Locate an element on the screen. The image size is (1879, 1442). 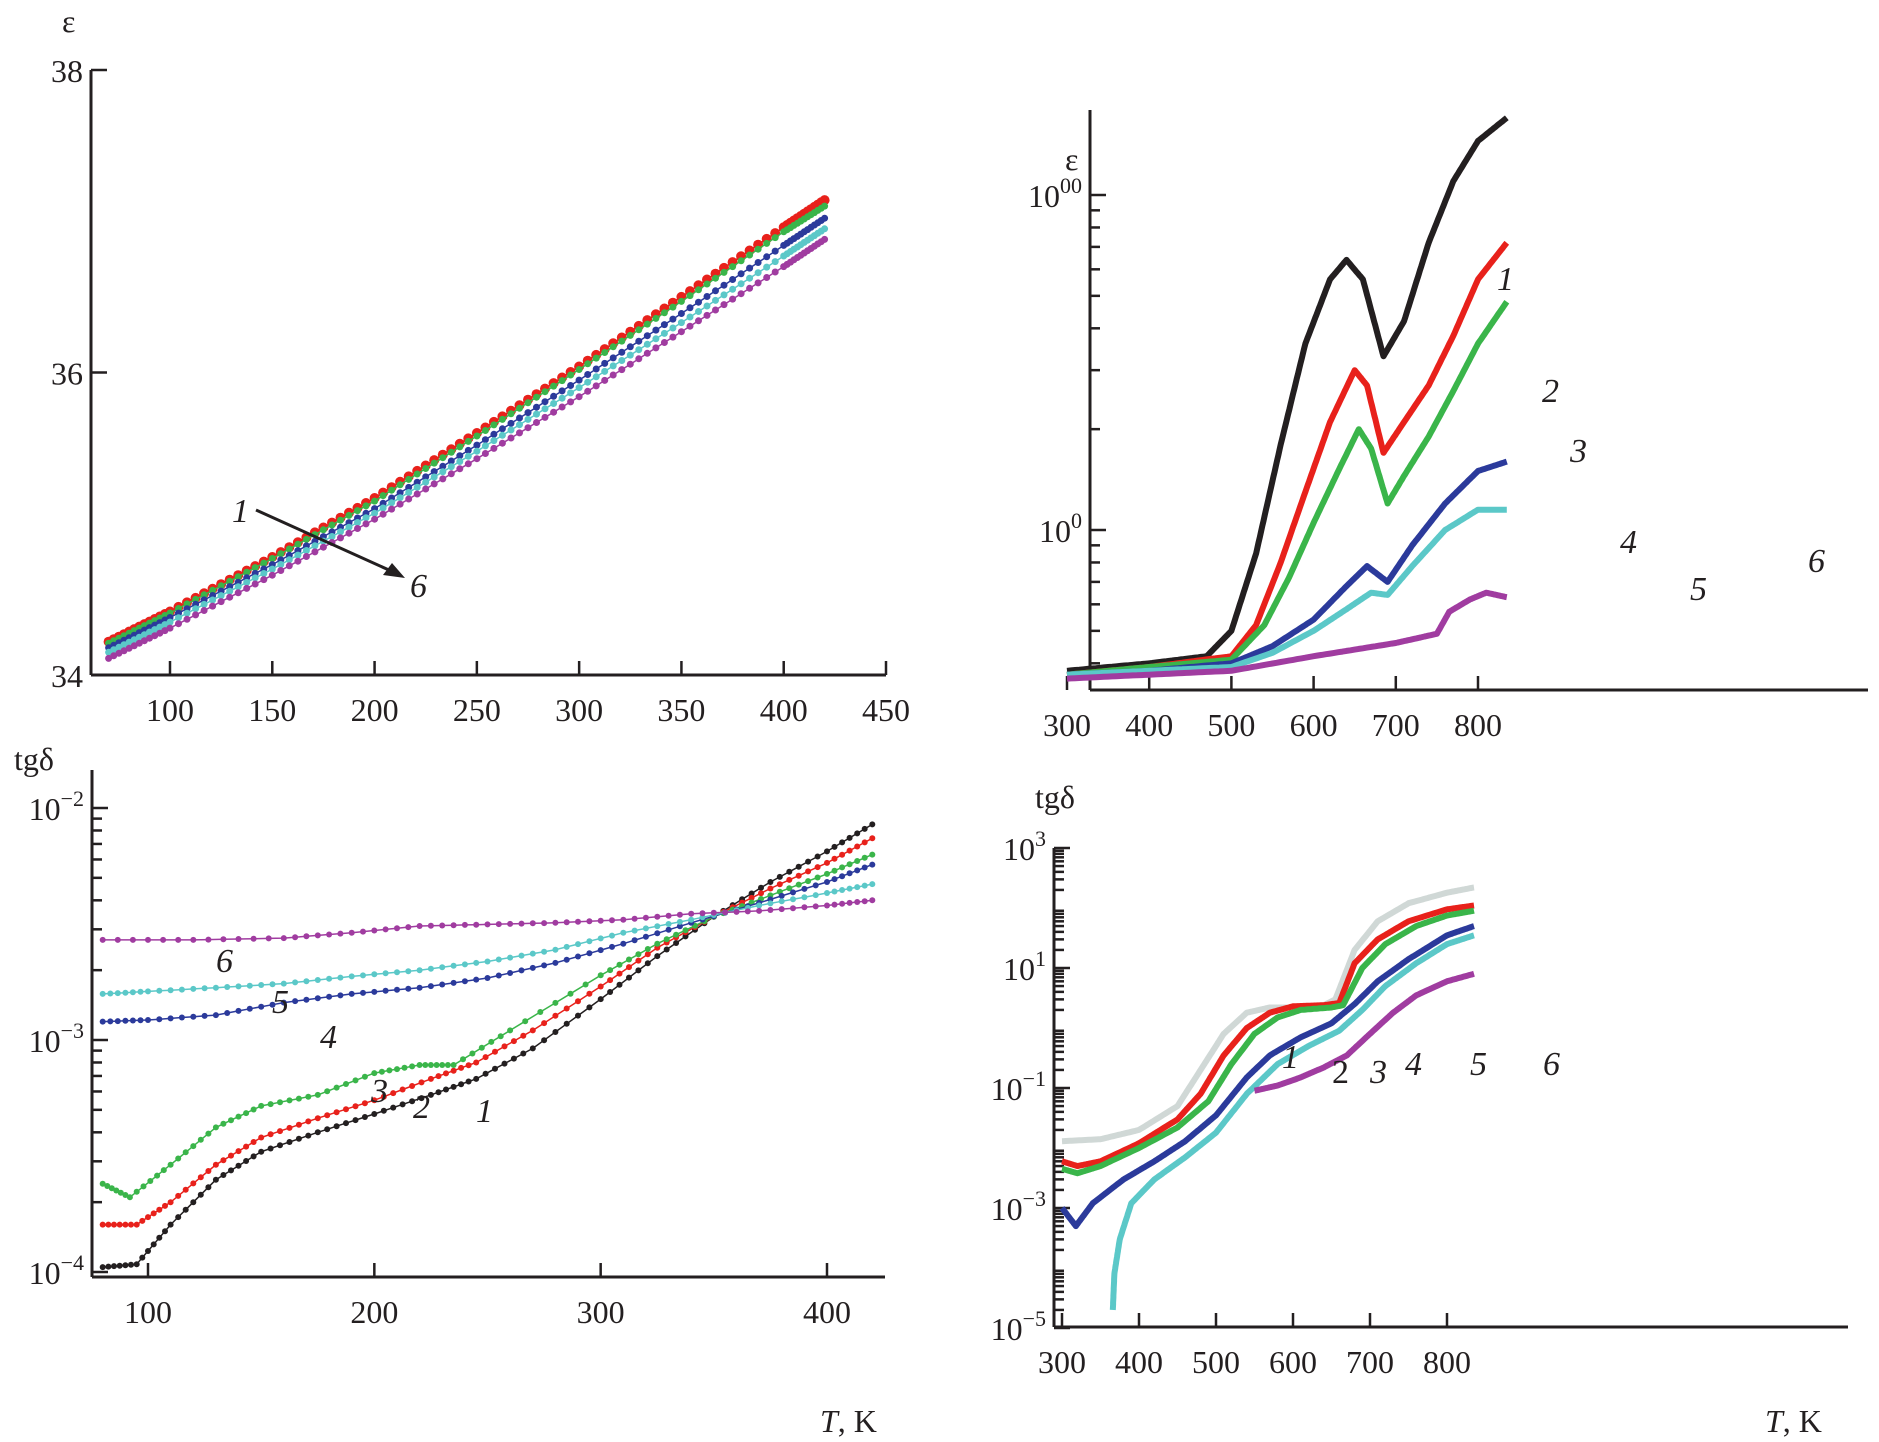
top-right-x-tick-label: 700 is located at coordinates (1396, 725).